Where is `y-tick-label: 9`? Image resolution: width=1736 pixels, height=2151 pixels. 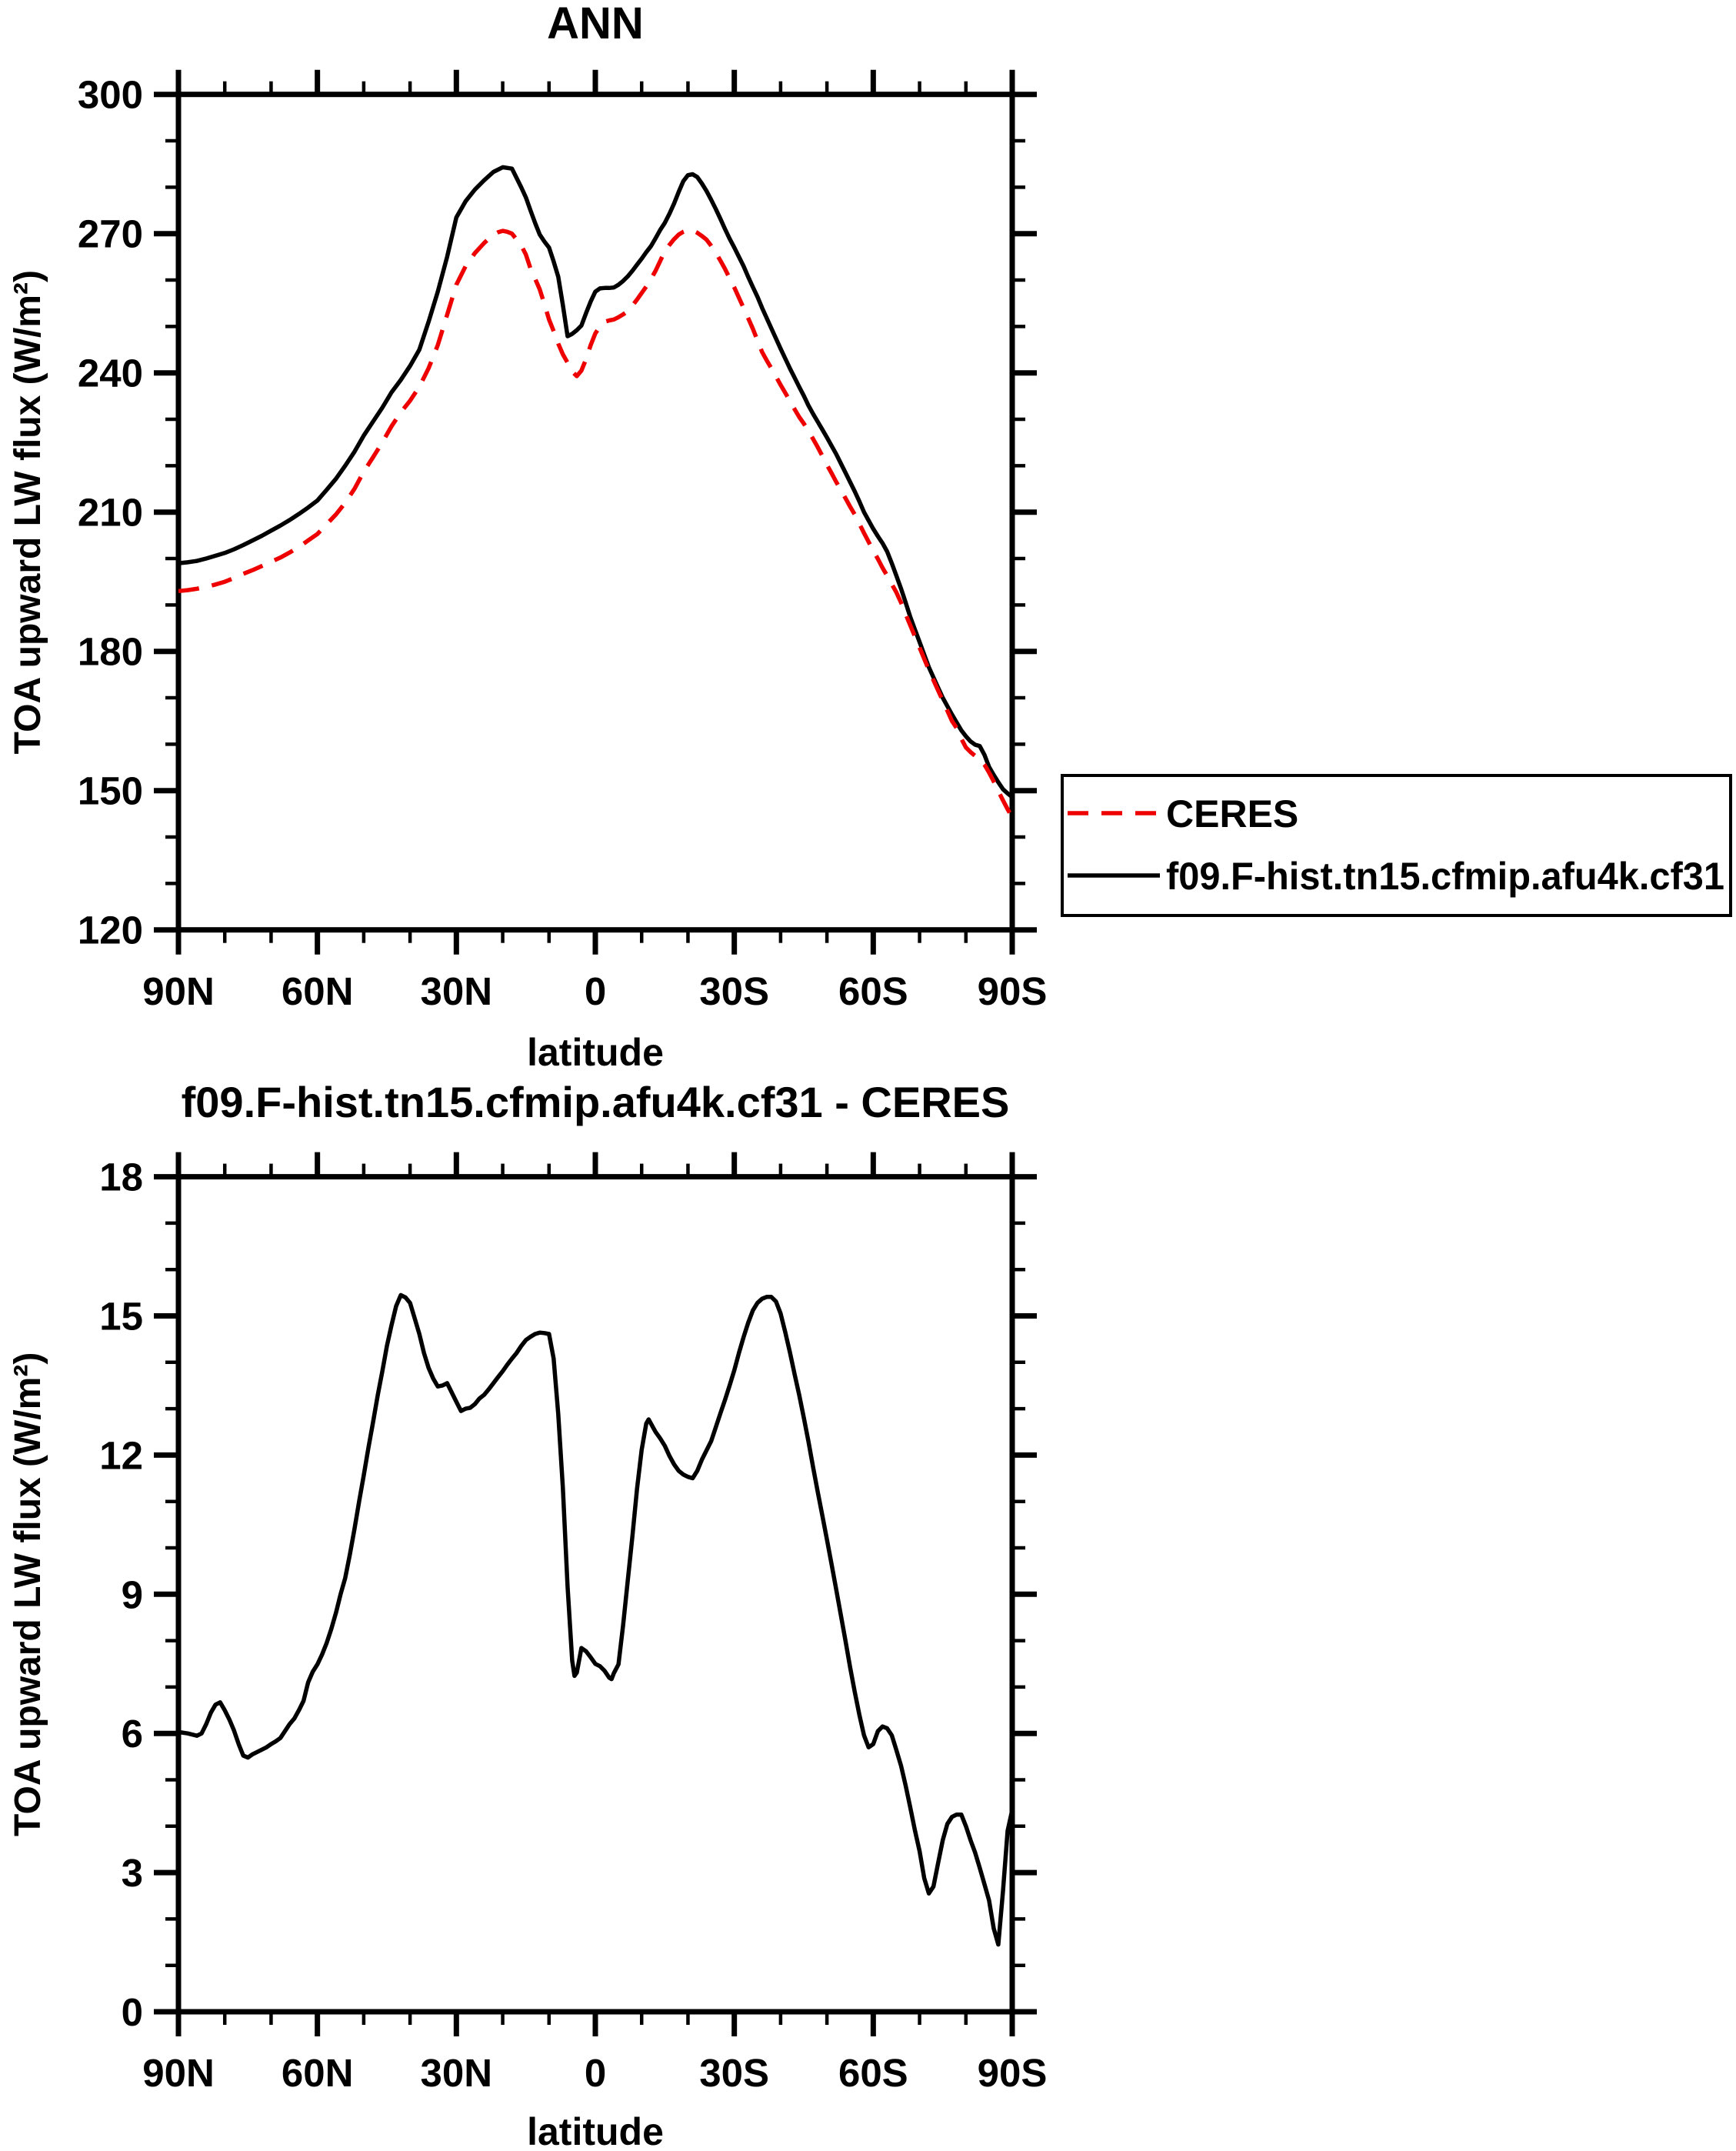
y-tick-label: 9 is located at coordinates (132, 1594).